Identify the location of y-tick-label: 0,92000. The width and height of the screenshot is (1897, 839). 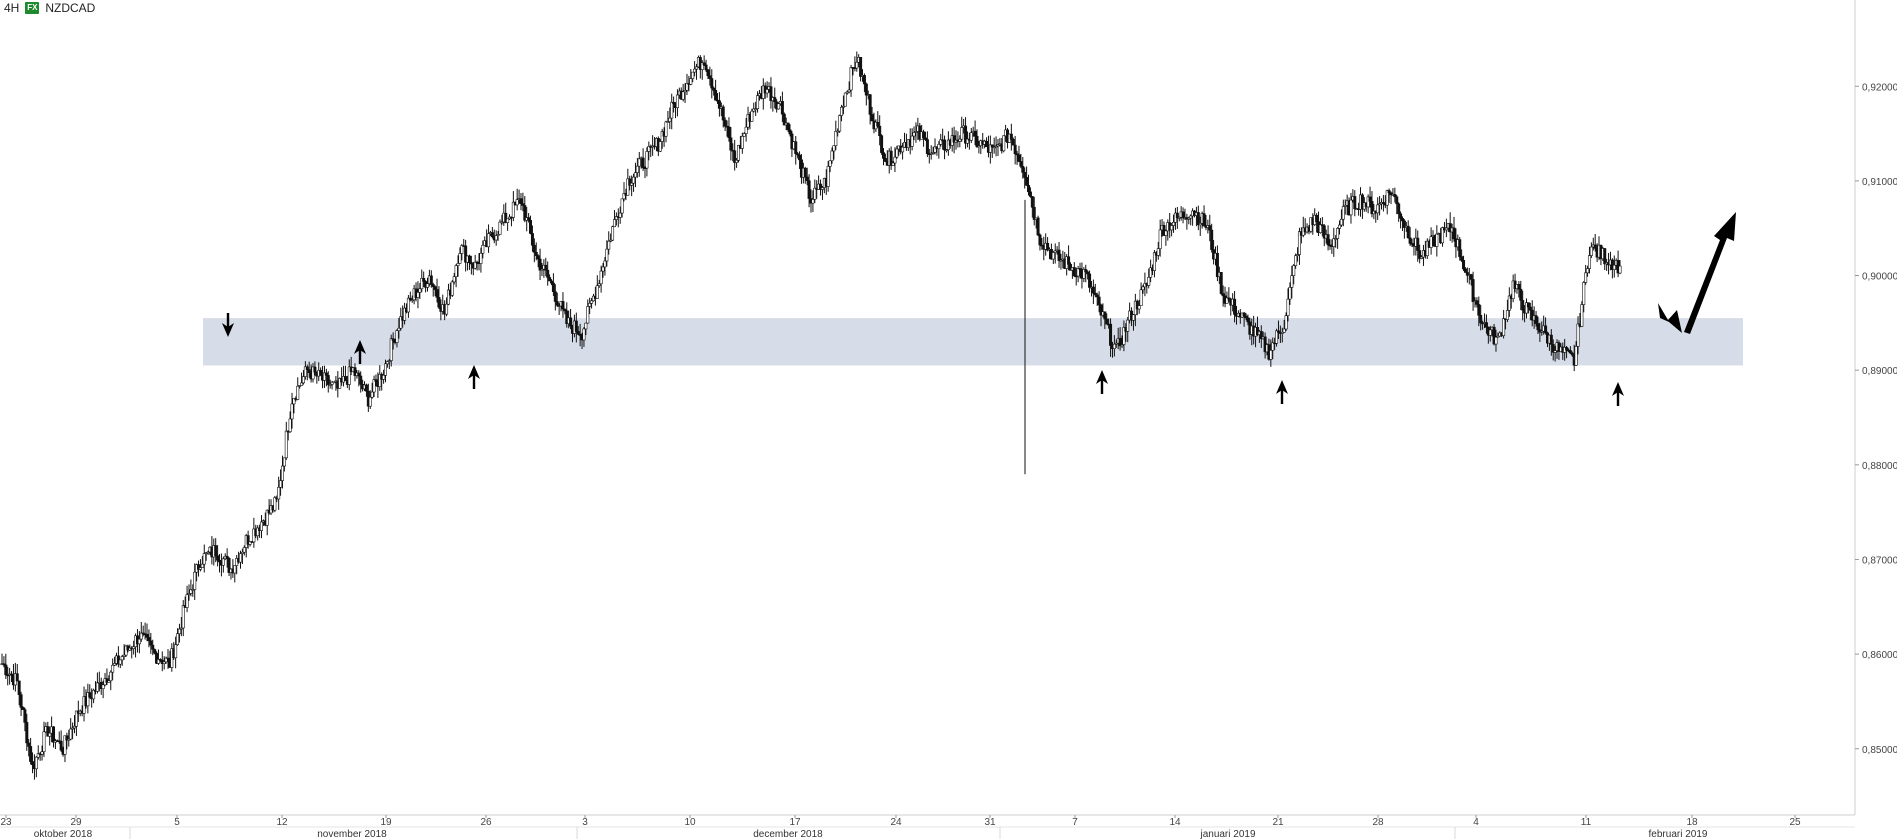
(1879, 87).